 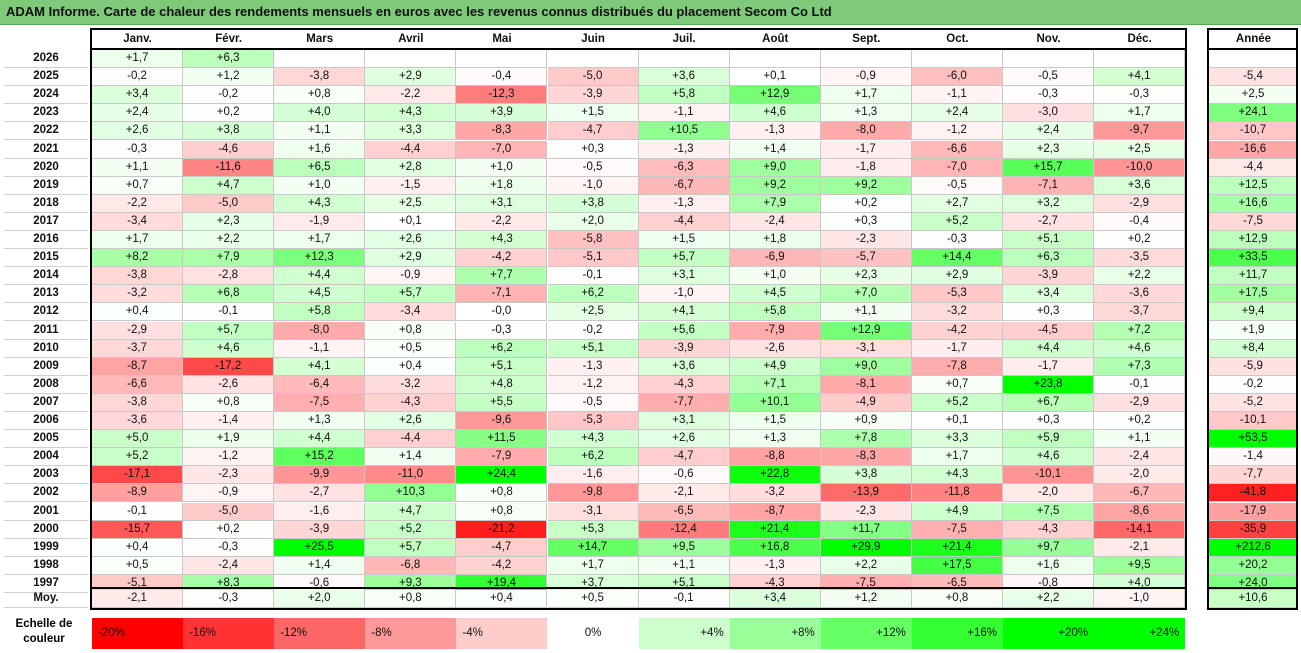 What do you see at coordinates (229, 167) in the screenshot?
I see `heatmap-cell: -11,6` at bounding box center [229, 167].